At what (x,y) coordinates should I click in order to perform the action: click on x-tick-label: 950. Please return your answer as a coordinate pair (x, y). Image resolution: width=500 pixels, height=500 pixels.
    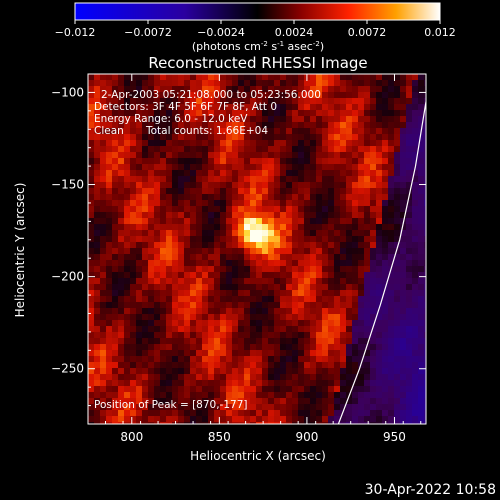
    Looking at the image, I should click on (394, 437).